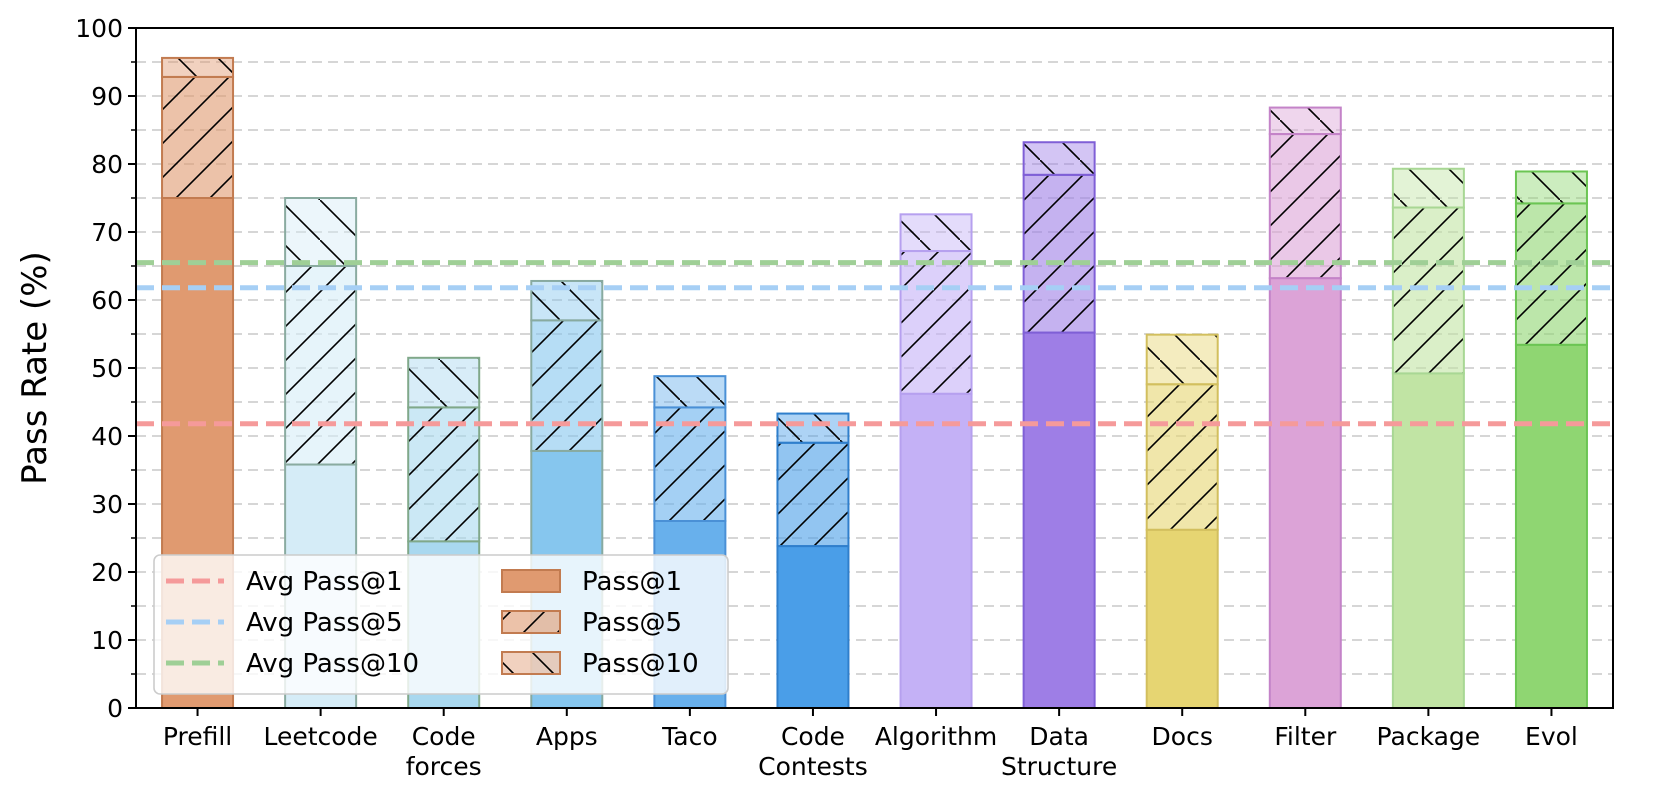  Describe the element at coordinates (107, 300) in the screenshot. I see `y-tick-label: 60` at that location.